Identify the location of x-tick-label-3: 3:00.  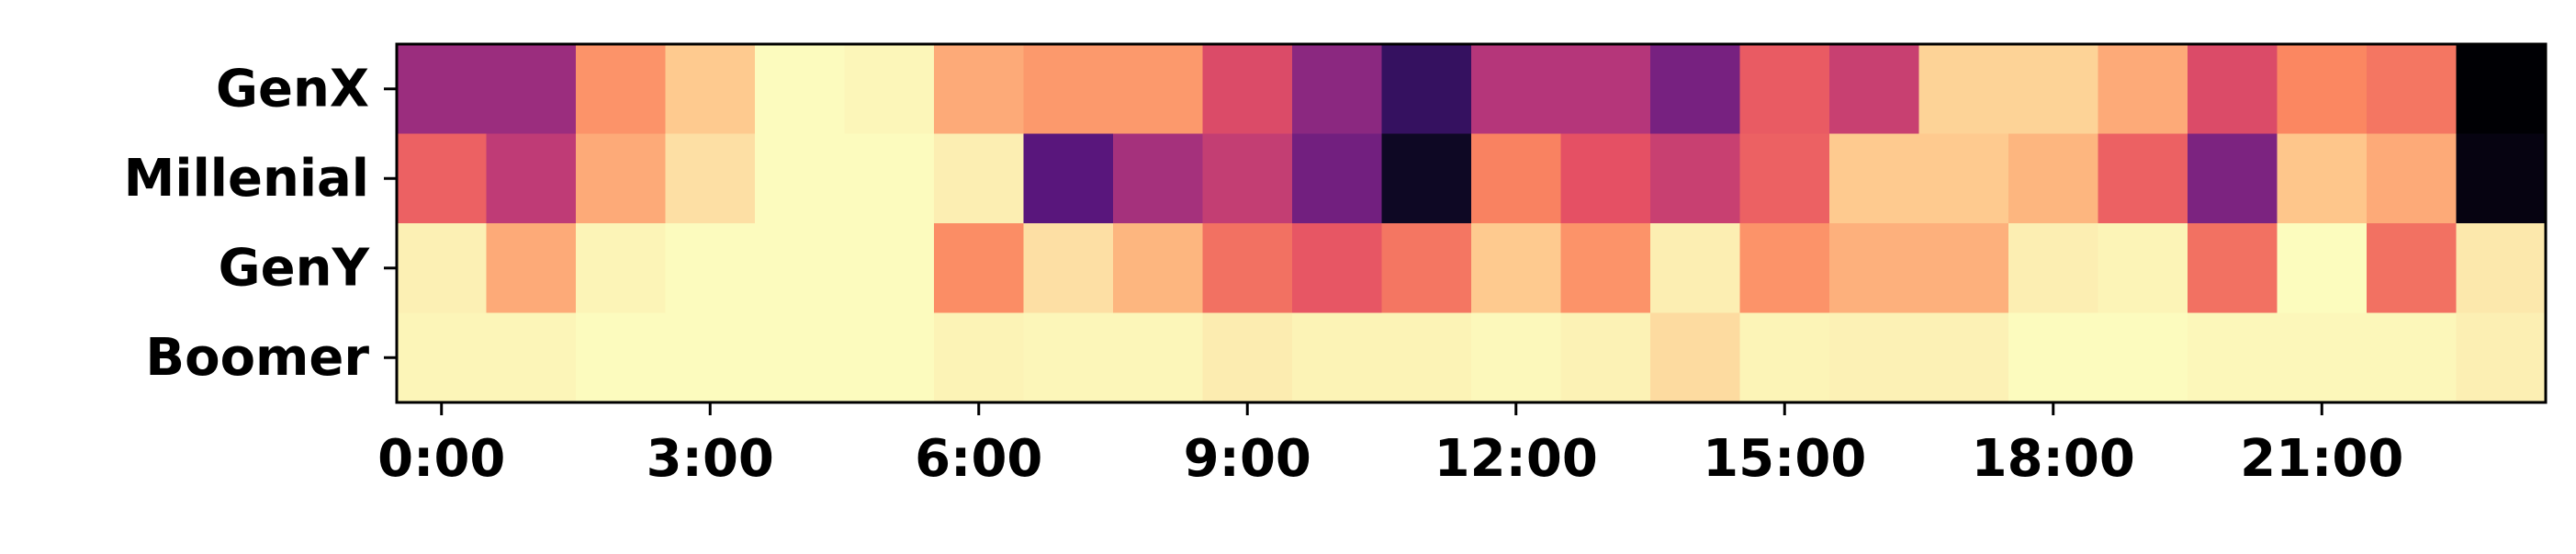
(710, 459).